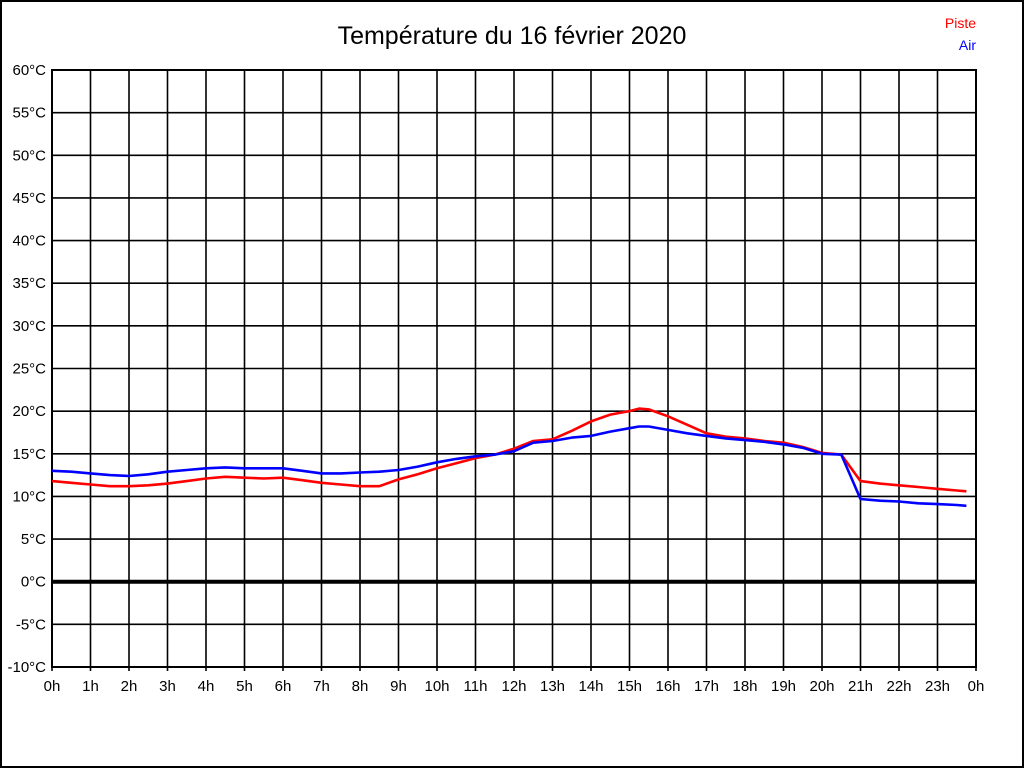  What do you see at coordinates (321, 686) in the screenshot?
I see `x-tick-label: 7h` at bounding box center [321, 686].